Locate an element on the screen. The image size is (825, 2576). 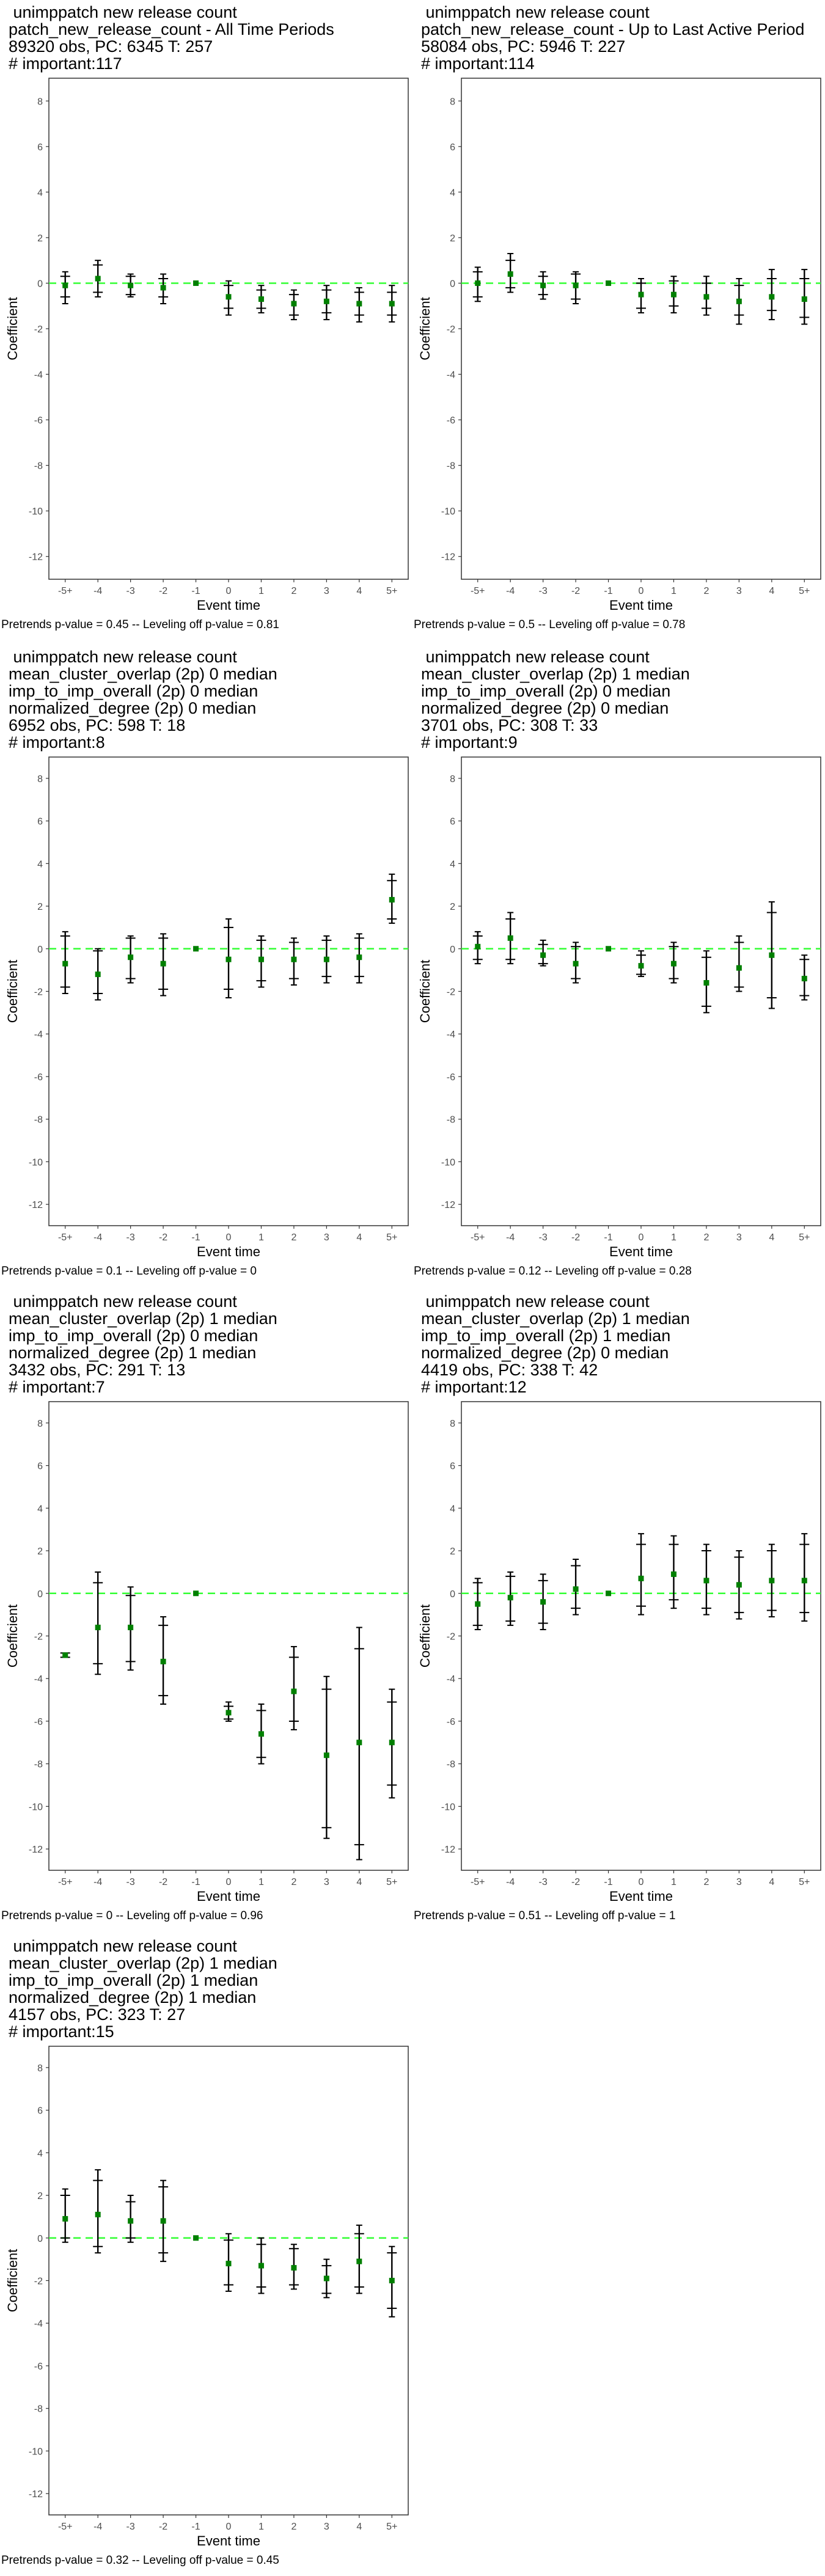
title-line: normalized_degree (2p) 0 median is located at coordinates (545, 1353).